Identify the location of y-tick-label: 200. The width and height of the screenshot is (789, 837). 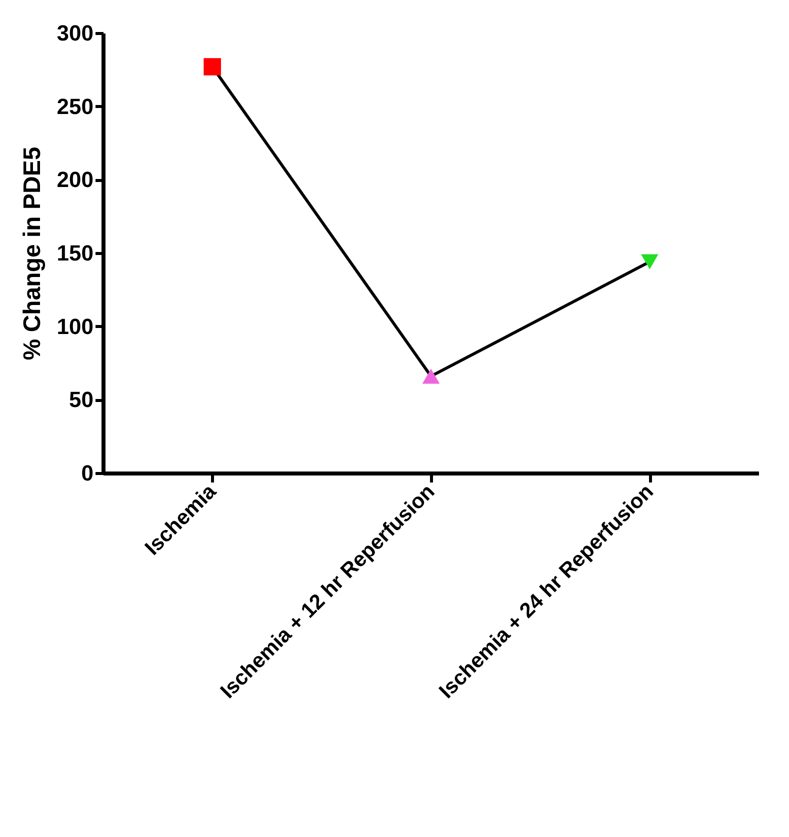
(75, 179).